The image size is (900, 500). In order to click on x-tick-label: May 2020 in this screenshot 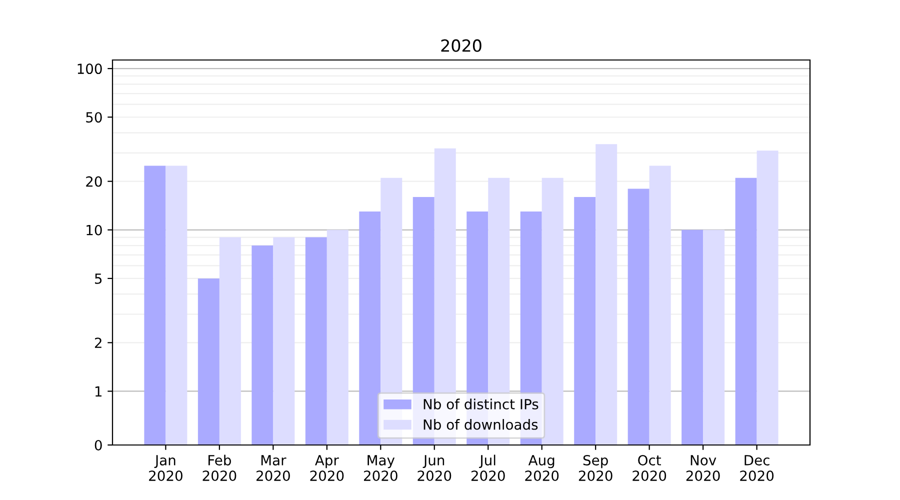, I will do `click(381, 468)`.